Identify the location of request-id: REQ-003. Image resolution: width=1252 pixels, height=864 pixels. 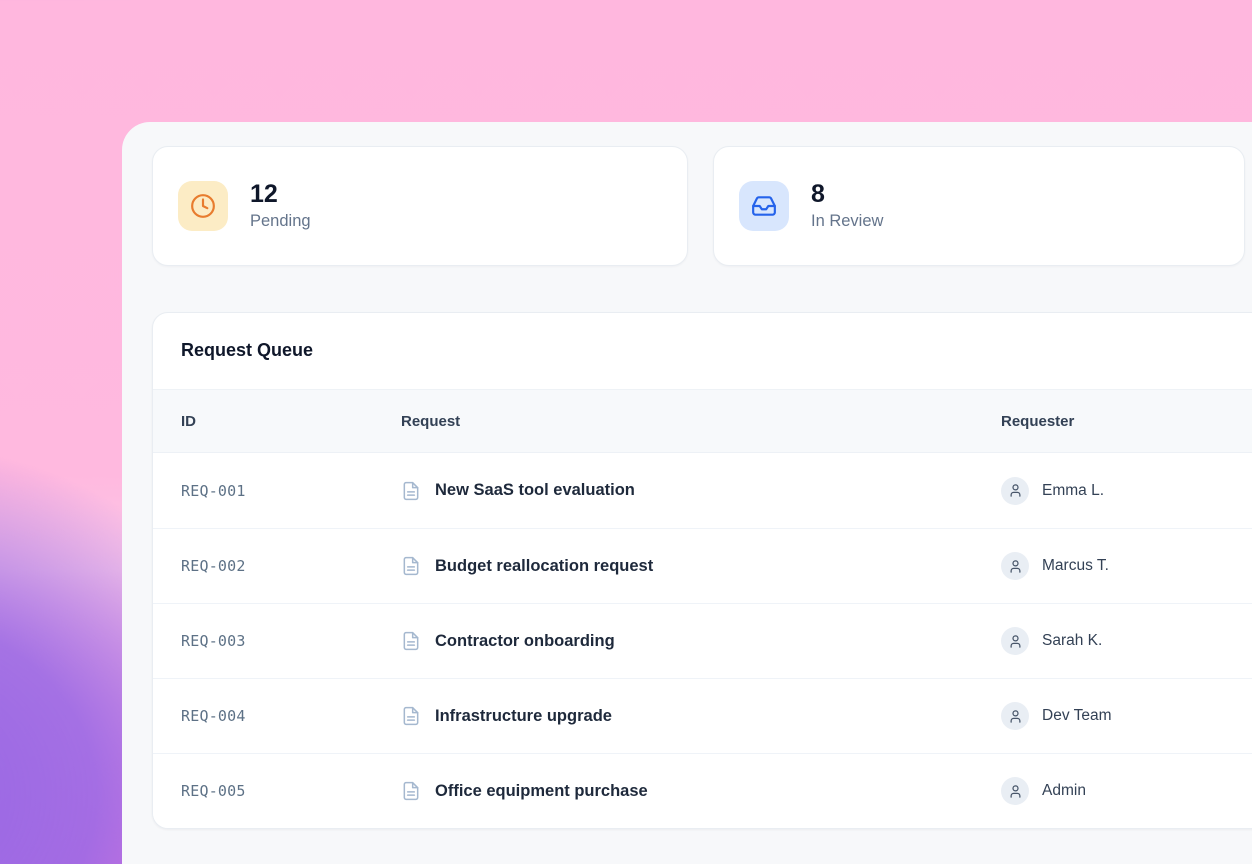
(213, 641).